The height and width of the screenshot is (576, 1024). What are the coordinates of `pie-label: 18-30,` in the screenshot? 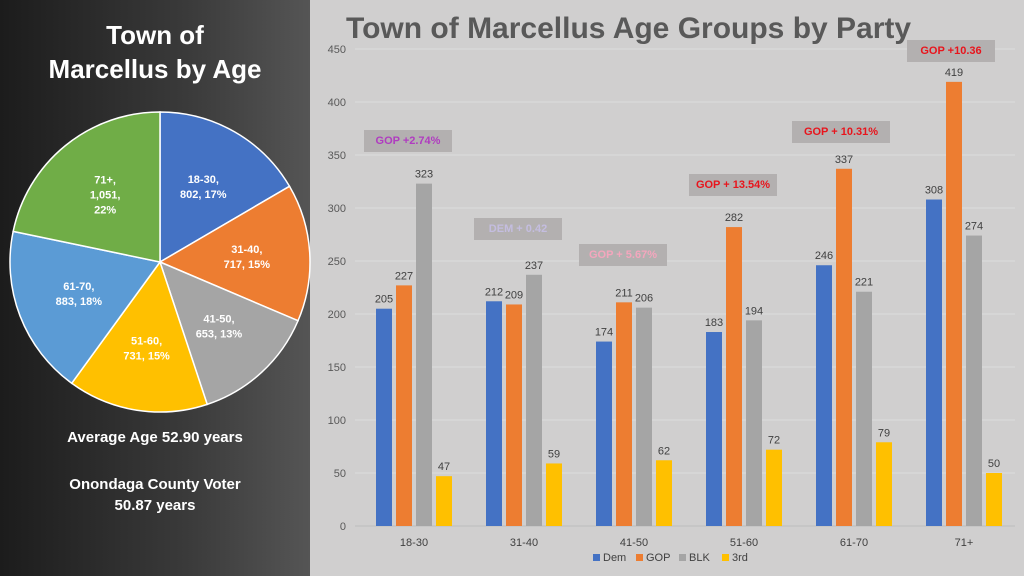 It's located at (203, 180).